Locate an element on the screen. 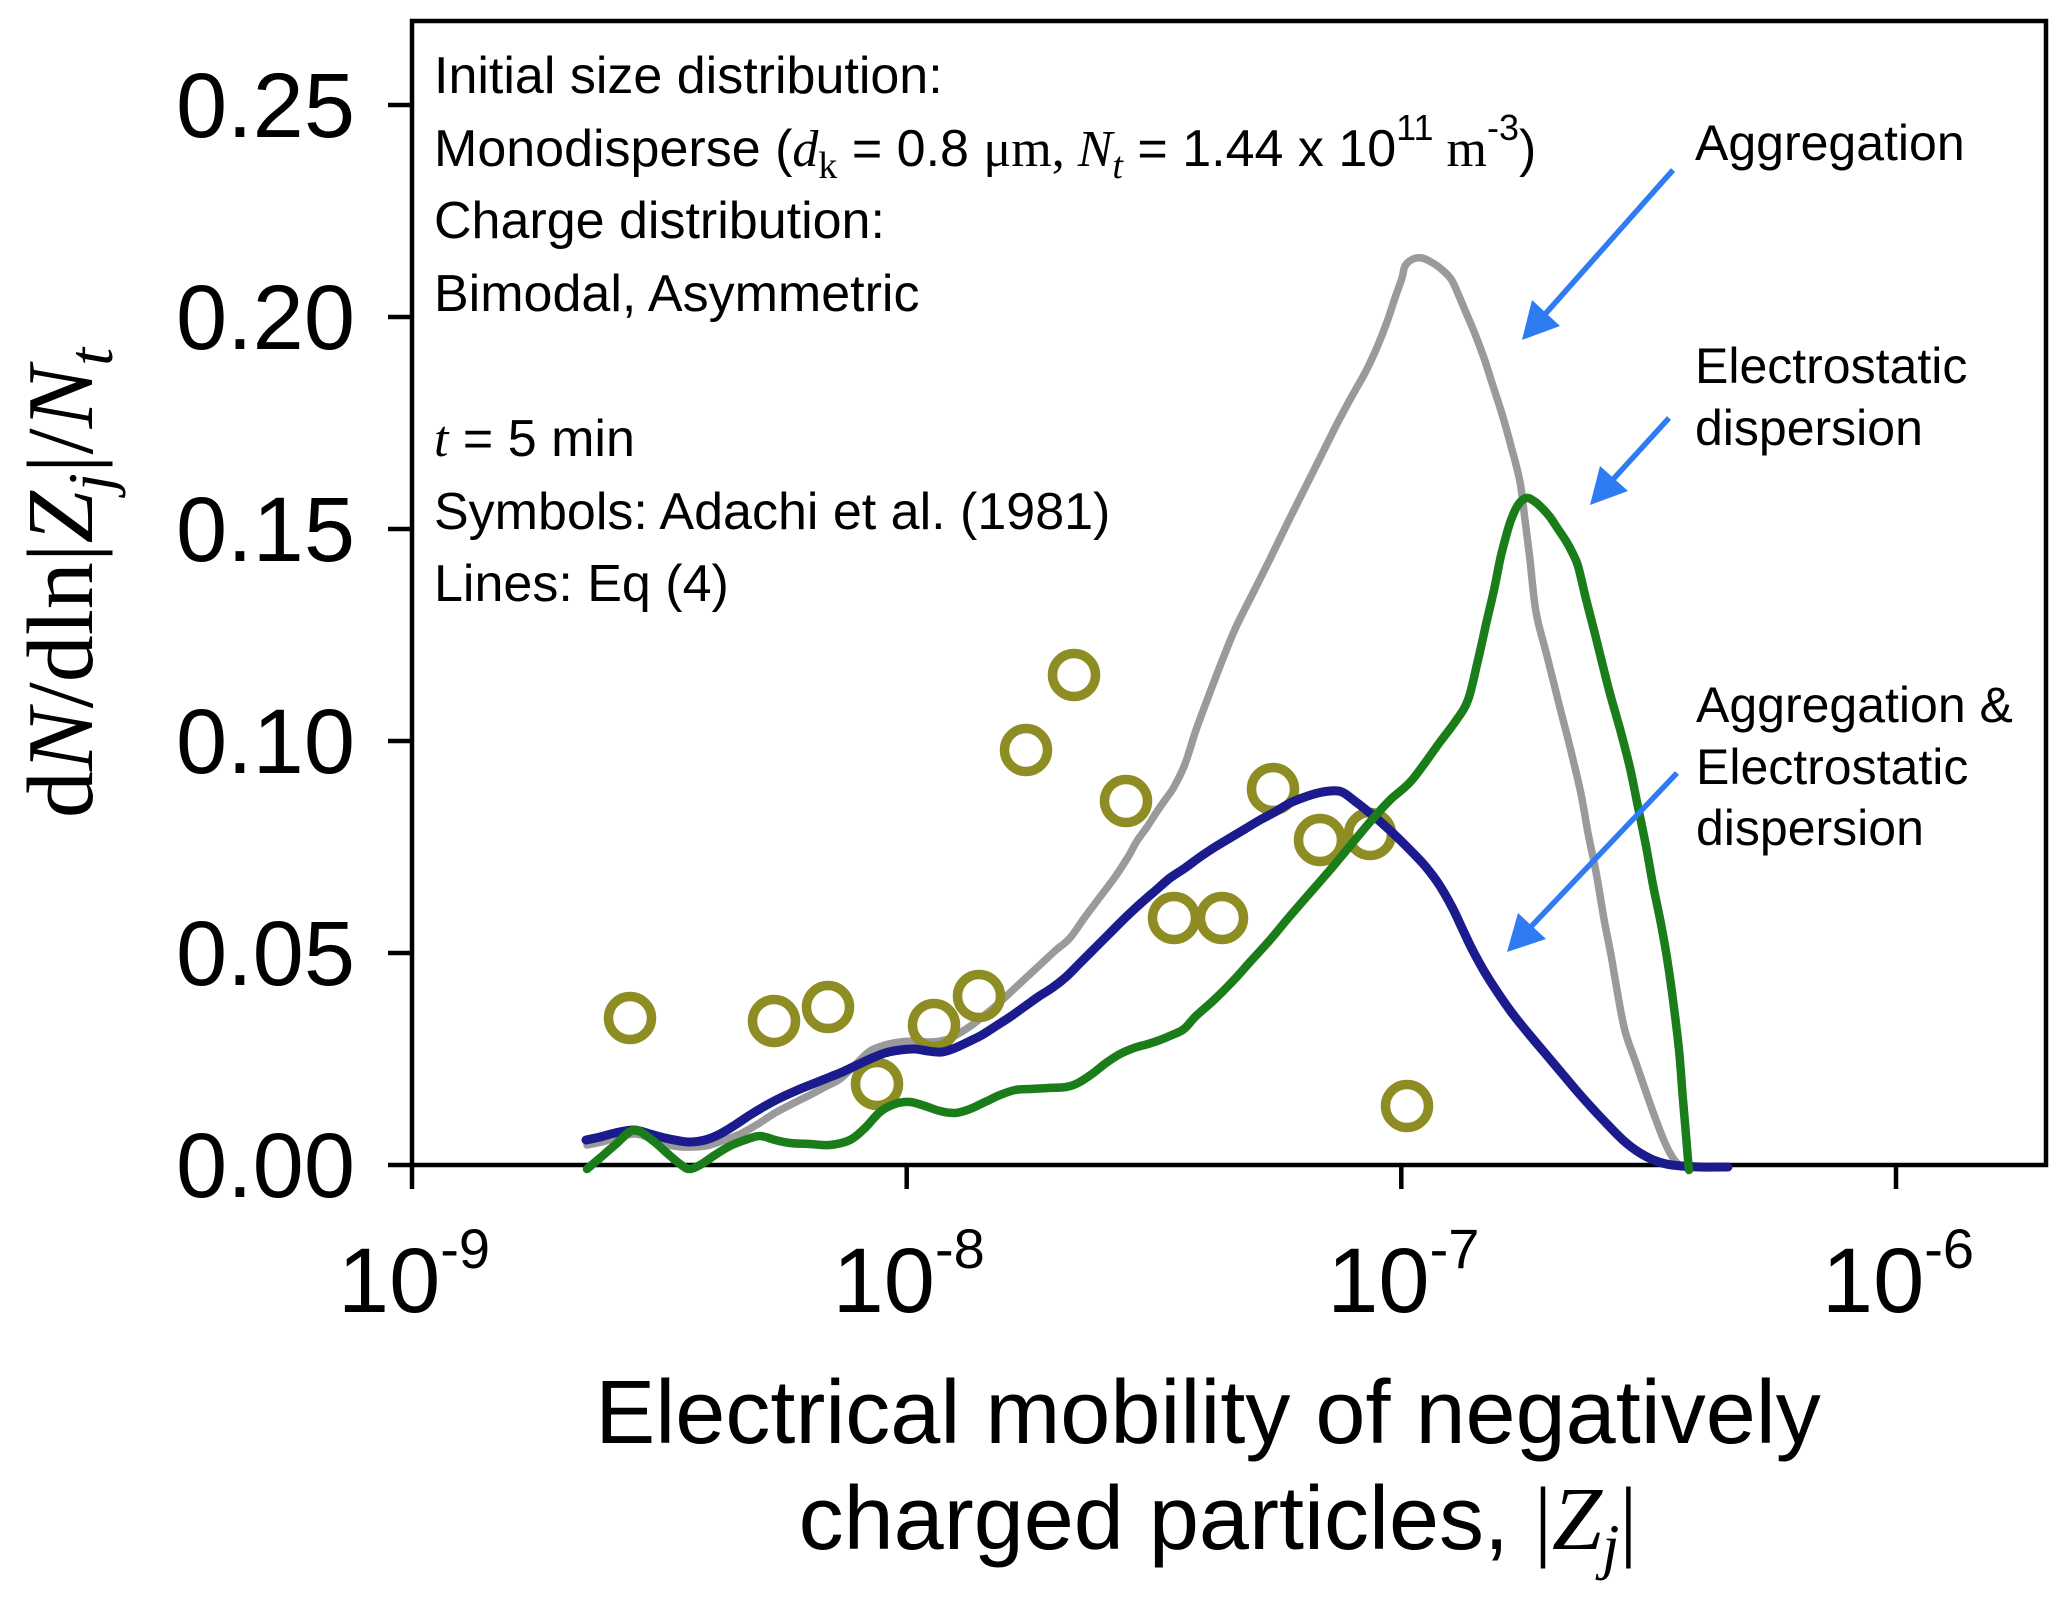  svg-text: 0.20 is located at coordinates (265, 318).